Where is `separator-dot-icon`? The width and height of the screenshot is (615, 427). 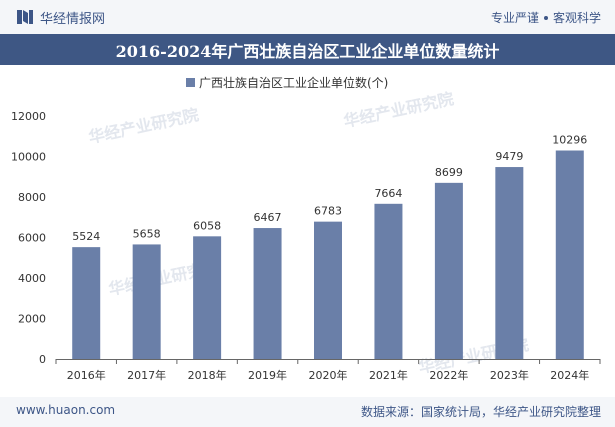 separator-dot-icon is located at coordinates (545, 17).